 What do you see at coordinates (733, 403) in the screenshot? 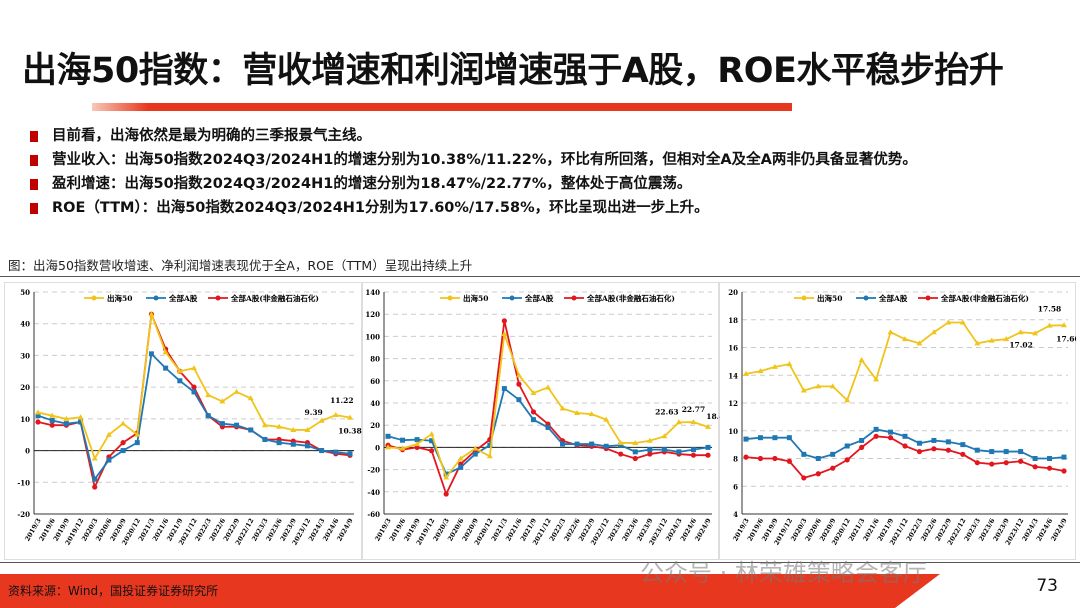
I see `y-tick-label: 12` at bounding box center [733, 403].